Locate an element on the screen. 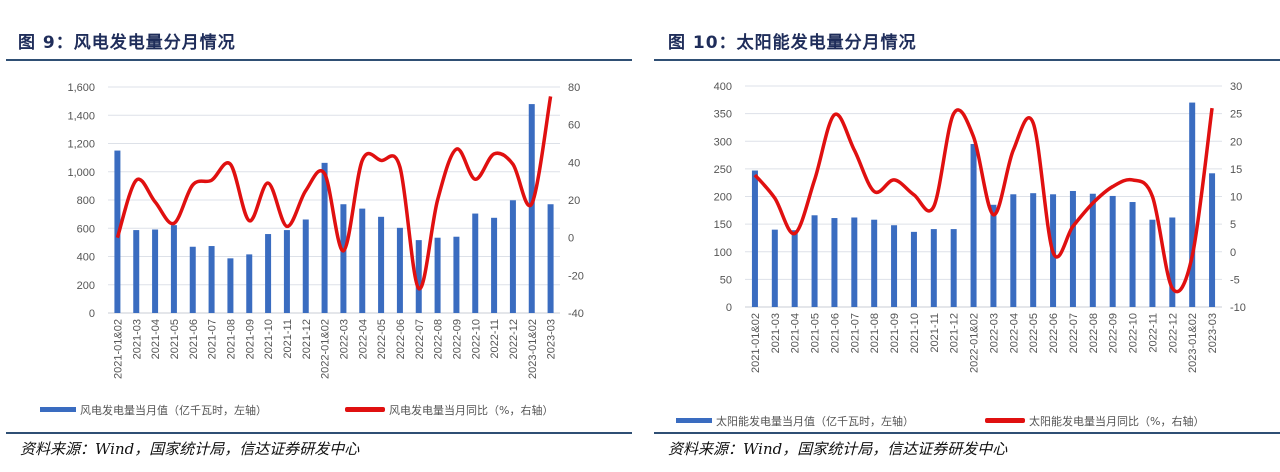  right-axis-tick: 80 is located at coordinates (574, 88).